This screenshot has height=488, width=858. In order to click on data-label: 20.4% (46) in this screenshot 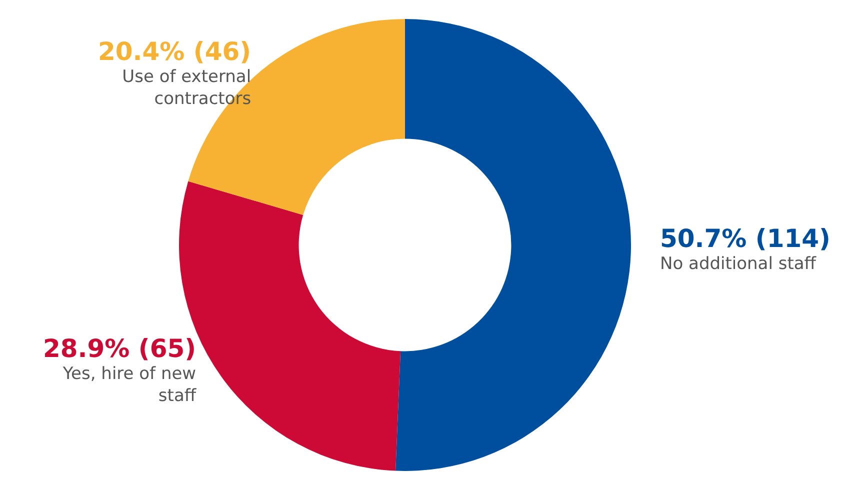, I will do `click(175, 51)`.